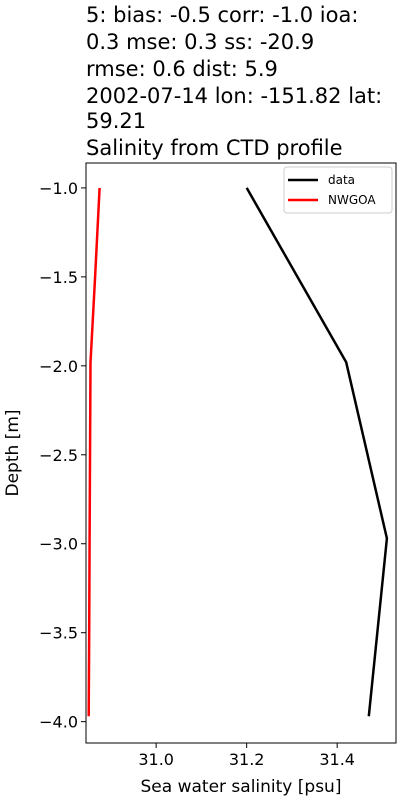  I want to click on title-line-3: rmse: 0.6 dist: 5.9, so click(182, 69).